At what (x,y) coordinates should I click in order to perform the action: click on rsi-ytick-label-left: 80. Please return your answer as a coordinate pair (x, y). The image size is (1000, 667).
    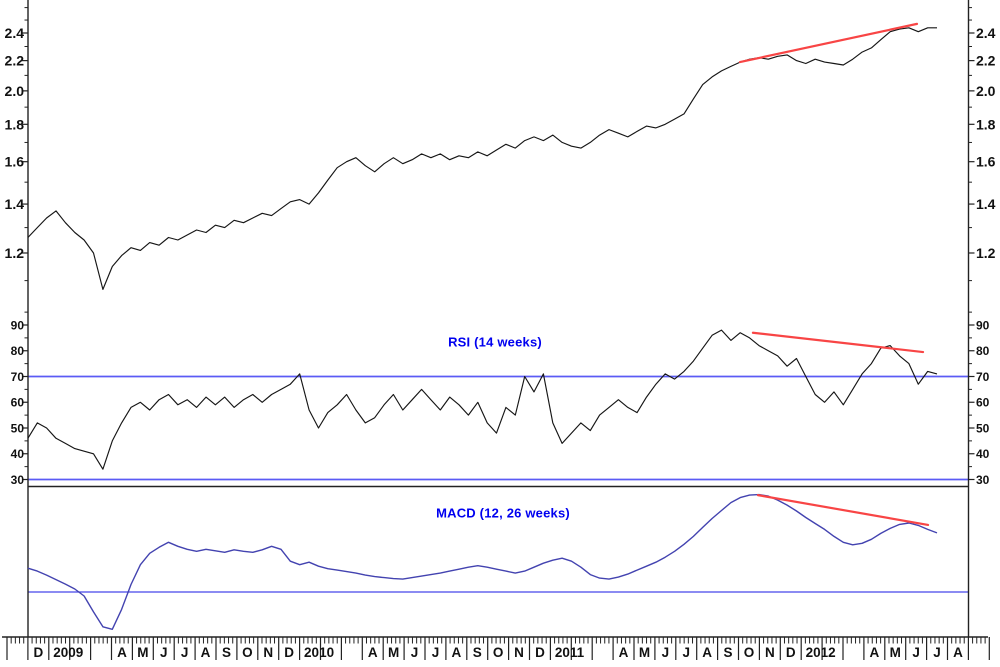
    Looking at the image, I should click on (18, 351).